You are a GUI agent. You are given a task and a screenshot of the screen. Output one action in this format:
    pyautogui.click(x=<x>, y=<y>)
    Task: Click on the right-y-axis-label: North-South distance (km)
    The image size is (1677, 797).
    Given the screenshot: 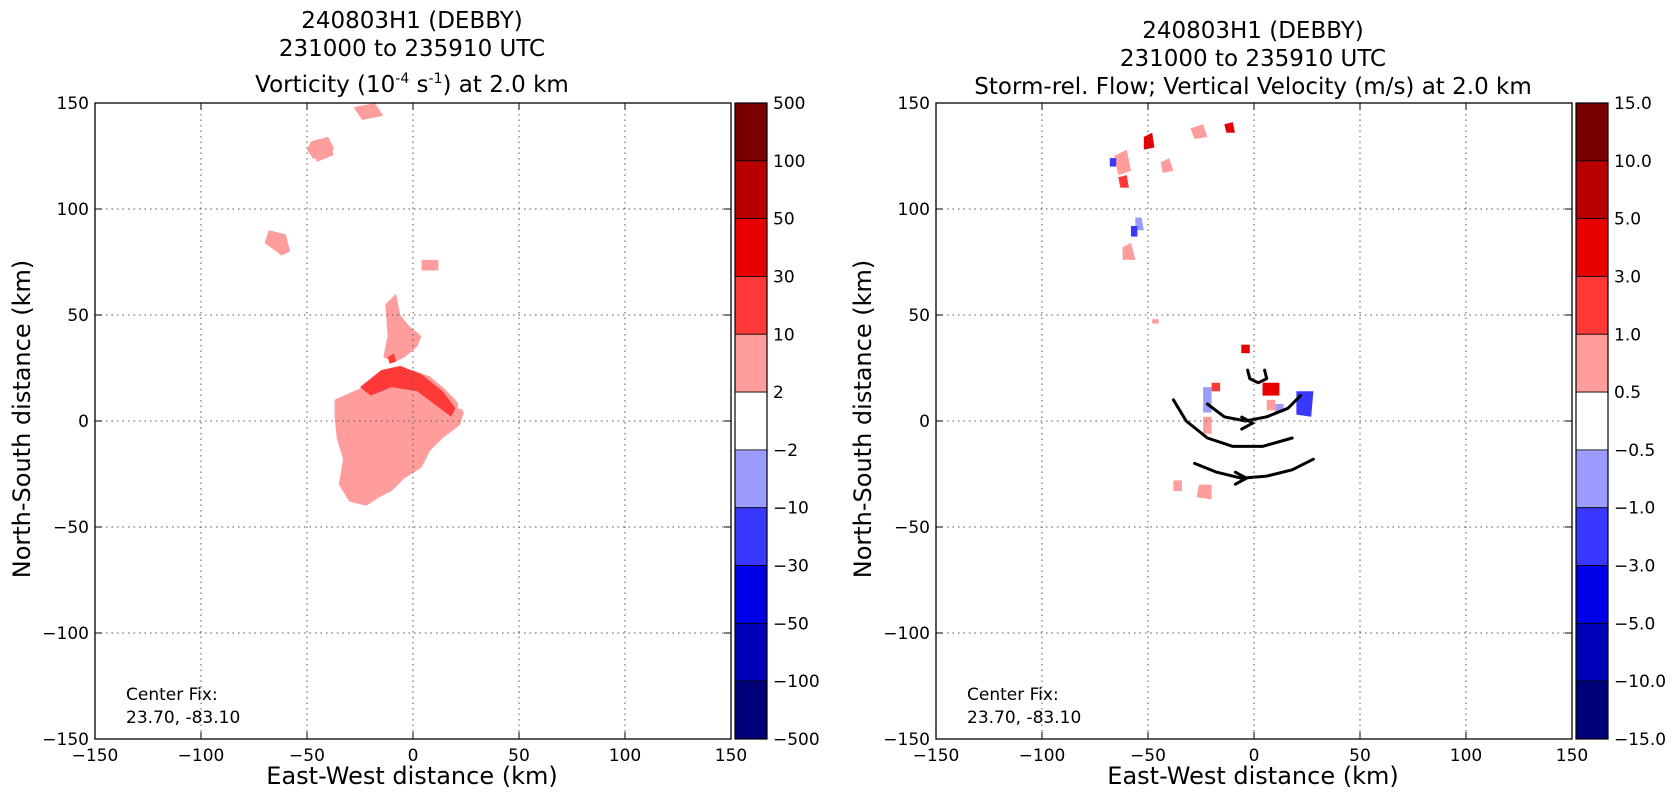 What is the action you would take?
    pyautogui.click(x=863, y=419)
    